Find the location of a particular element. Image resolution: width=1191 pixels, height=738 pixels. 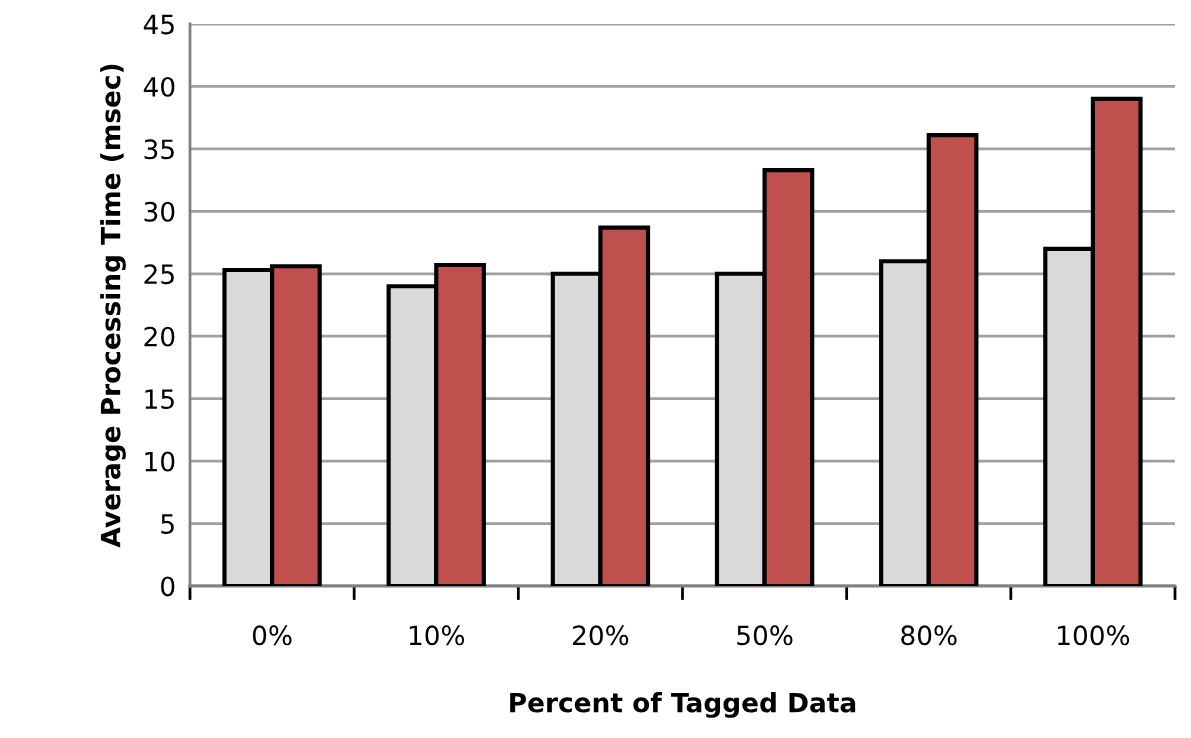

y-tick-label: 35 is located at coordinates (159, 149).